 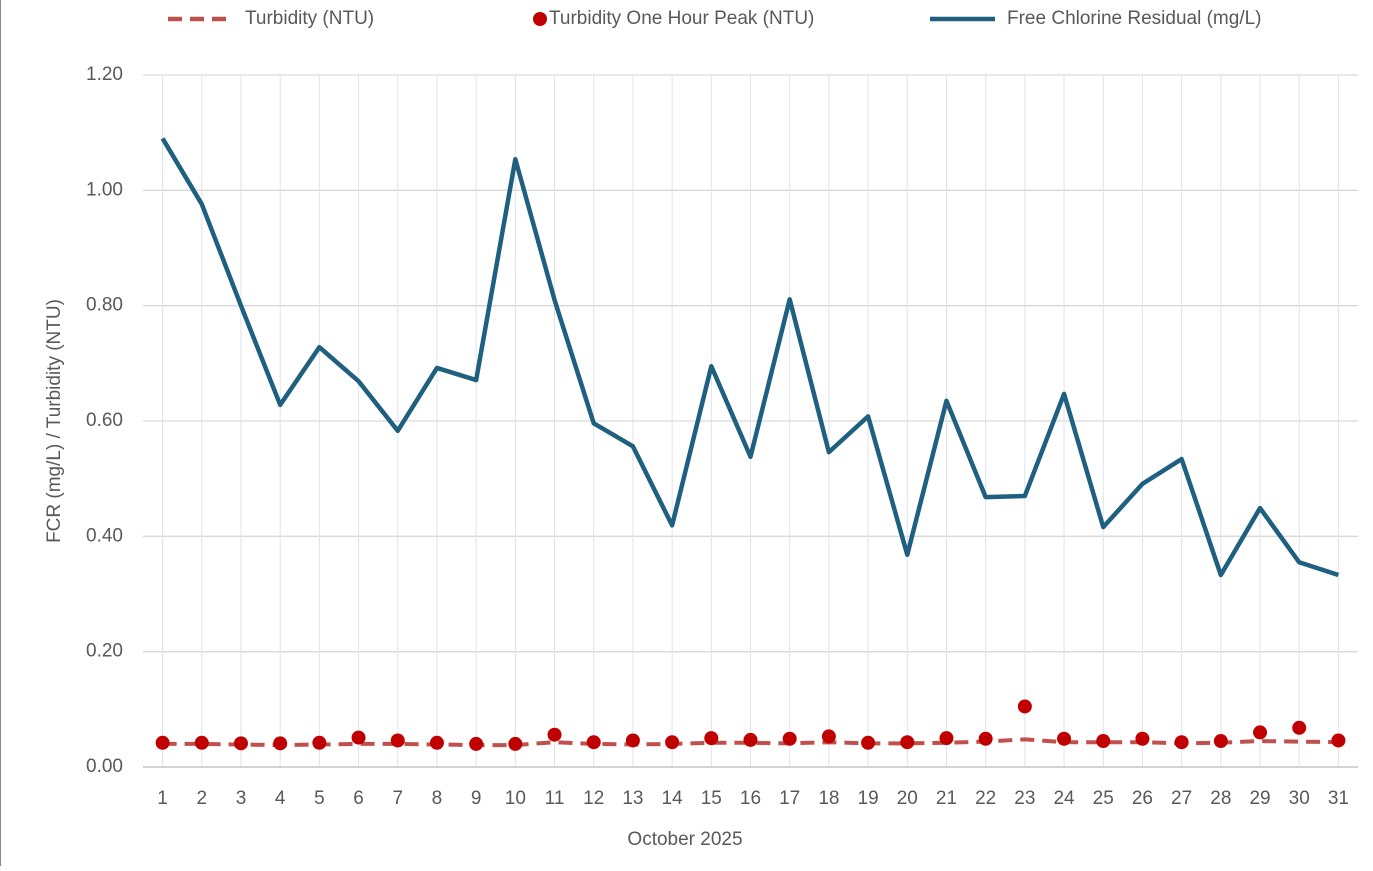 I want to click on x-tick-label: 25, so click(x=1103, y=798).